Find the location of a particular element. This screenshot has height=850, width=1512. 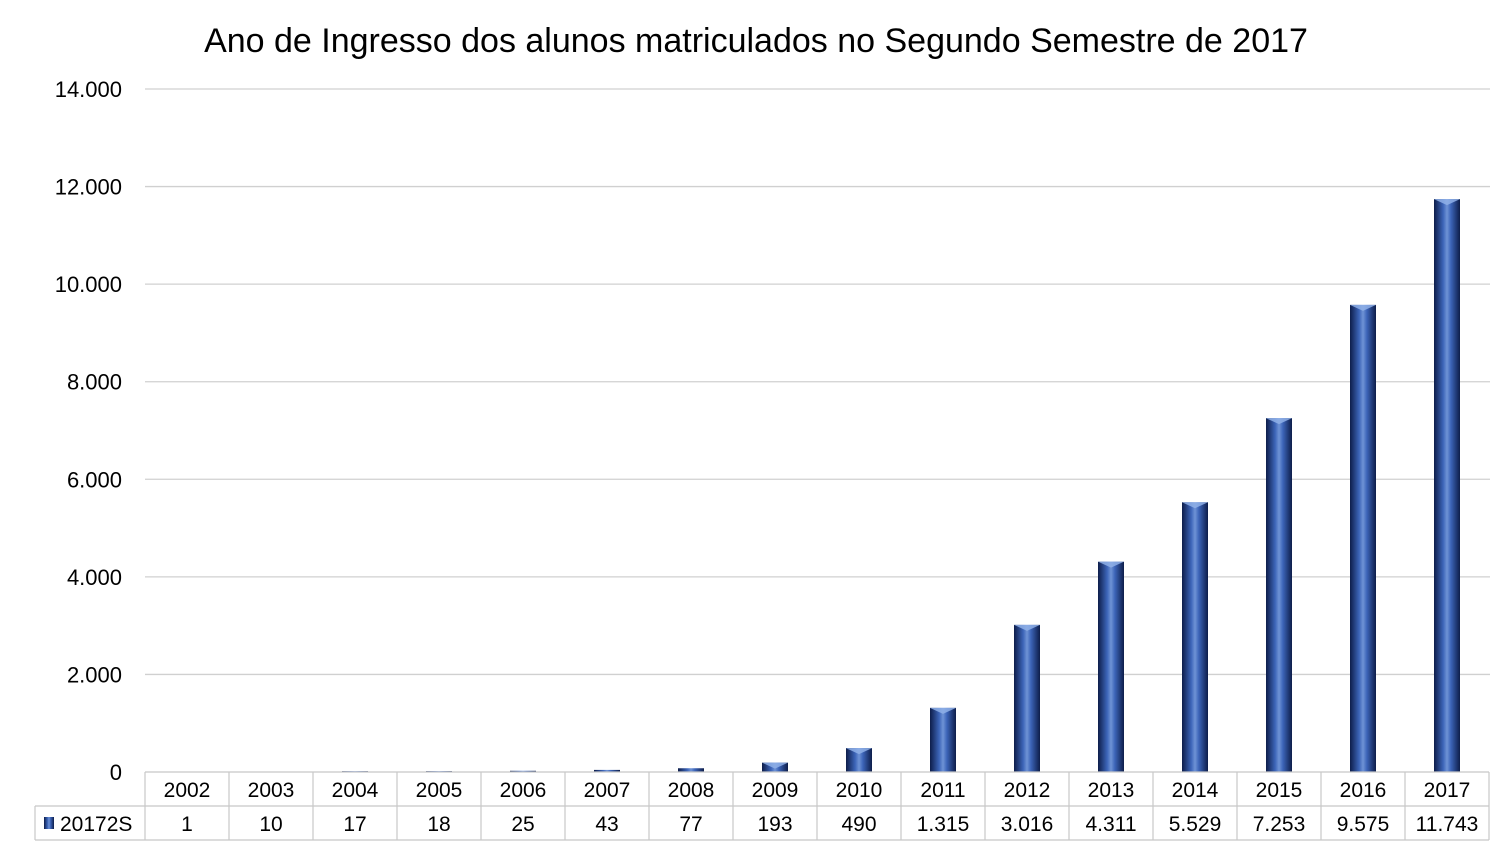

y-tick-label: 2.000 is located at coordinates (94, 674).